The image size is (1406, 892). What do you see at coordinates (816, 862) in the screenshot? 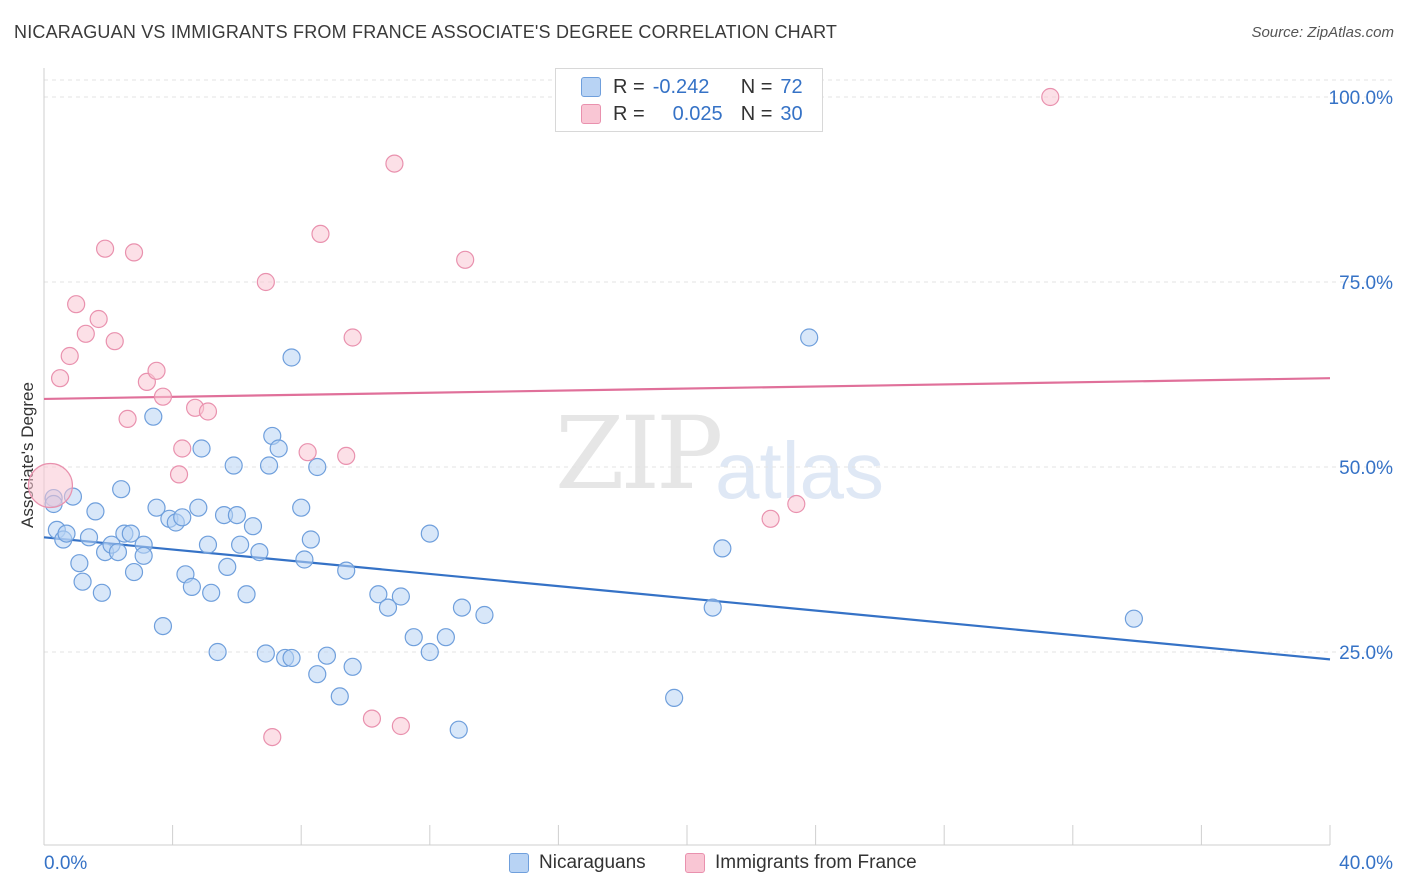
I see `bottom-legend-label: Immigrants from France` at bounding box center [816, 862].